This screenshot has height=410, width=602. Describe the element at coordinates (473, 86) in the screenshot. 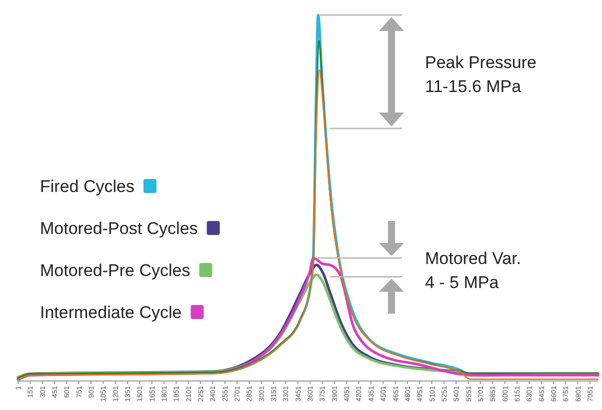

I see `annotation: 11-15.6 MPa` at that location.